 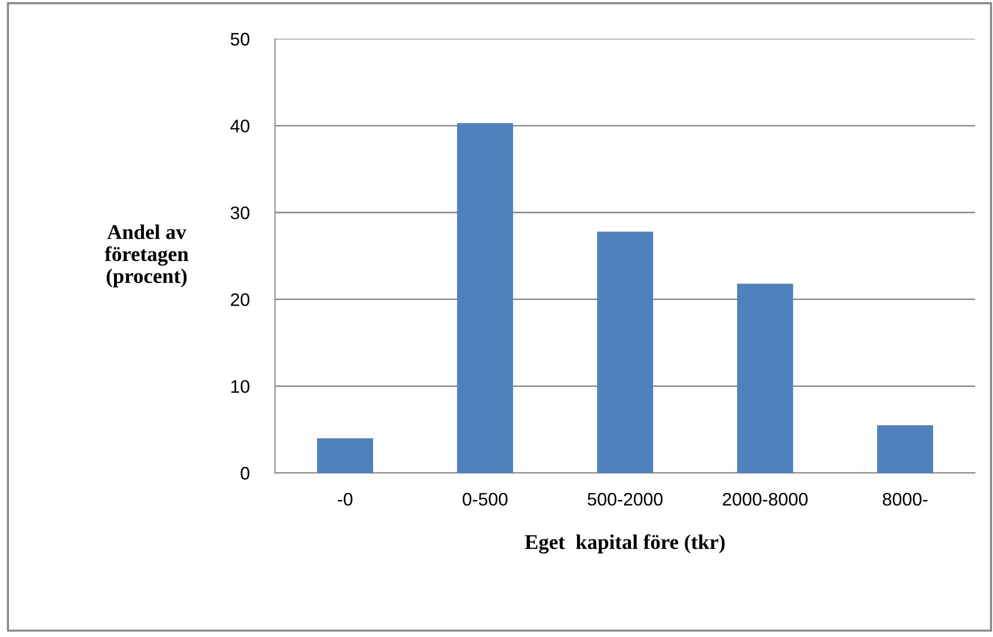 What do you see at coordinates (240, 386) in the screenshot?
I see `y-tick-label: 10` at bounding box center [240, 386].